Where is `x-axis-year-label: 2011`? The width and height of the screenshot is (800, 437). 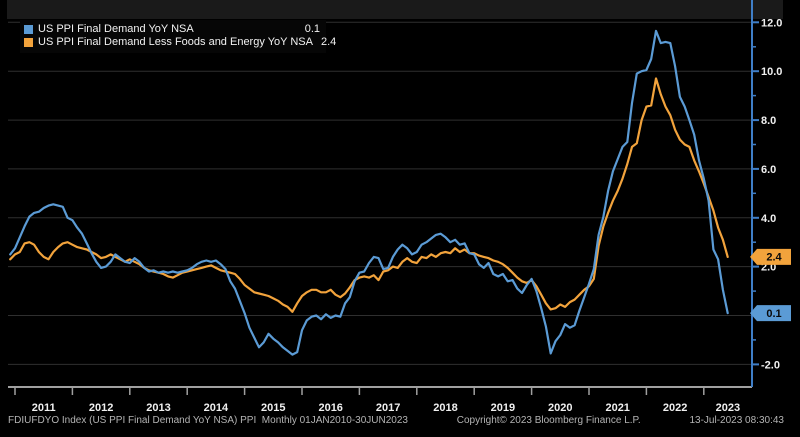
x-axis-year-label: 2011 is located at coordinates (44, 408).